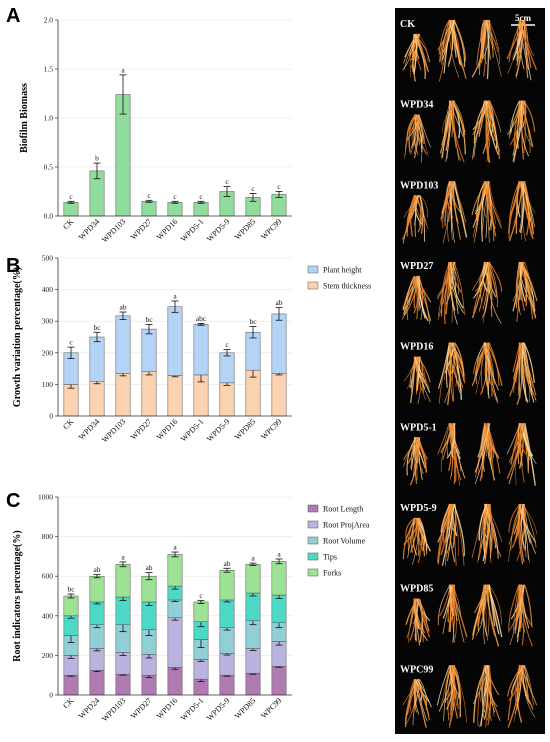  Describe the element at coordinates (416, 669) in the screenshot. I see `root-row-label: WPC99` at that location.